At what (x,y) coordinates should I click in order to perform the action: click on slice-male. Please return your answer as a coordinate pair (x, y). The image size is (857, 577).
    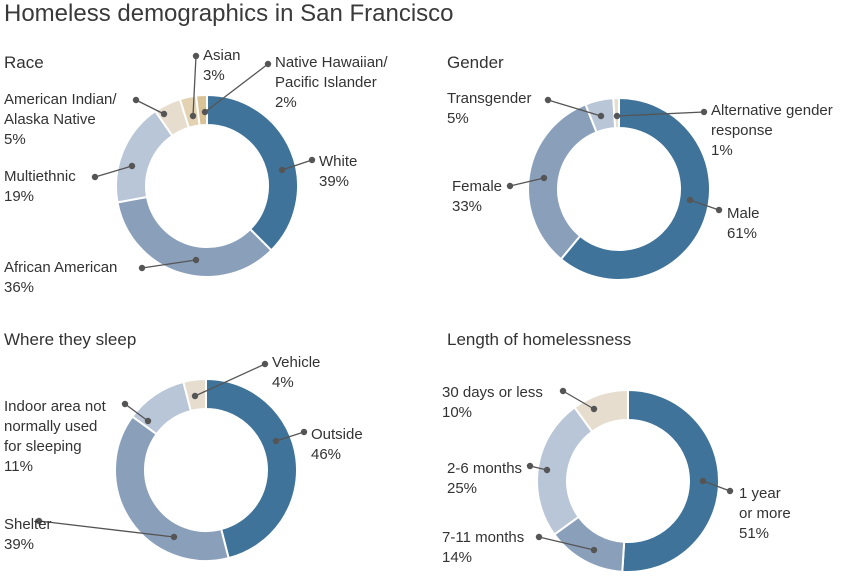
    Looking at the image, I should click on (635, 188).